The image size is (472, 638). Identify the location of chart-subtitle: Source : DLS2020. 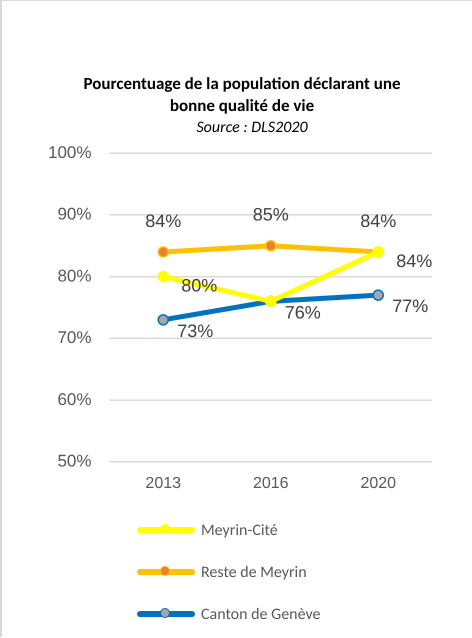
(252, 127).